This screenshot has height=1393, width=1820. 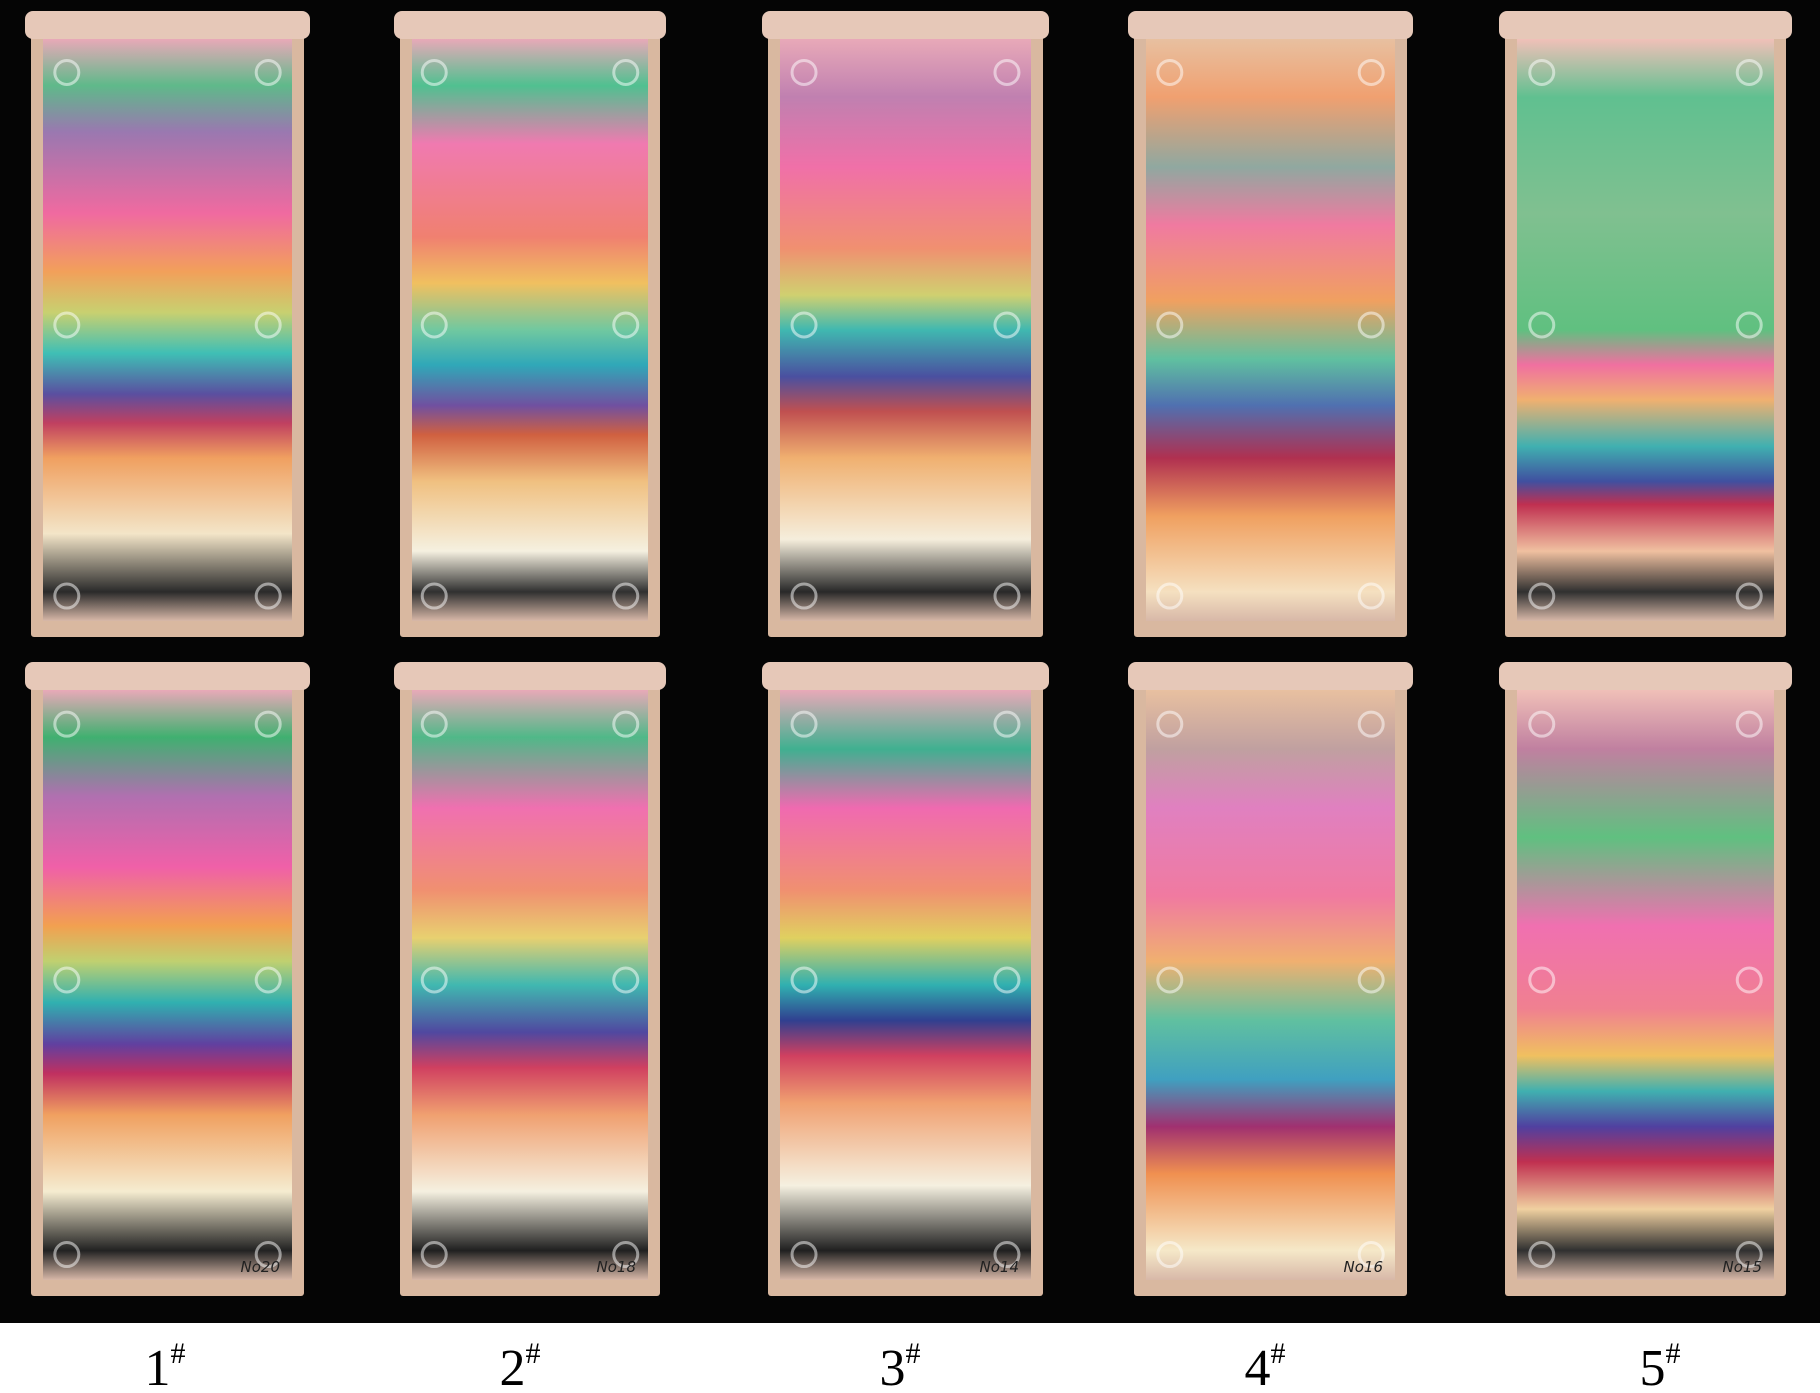 What do you see at coordinates (1364, 1267) in the screenshot?
I see `handwritten-note: No16` at bounding box center [1364, 1267].